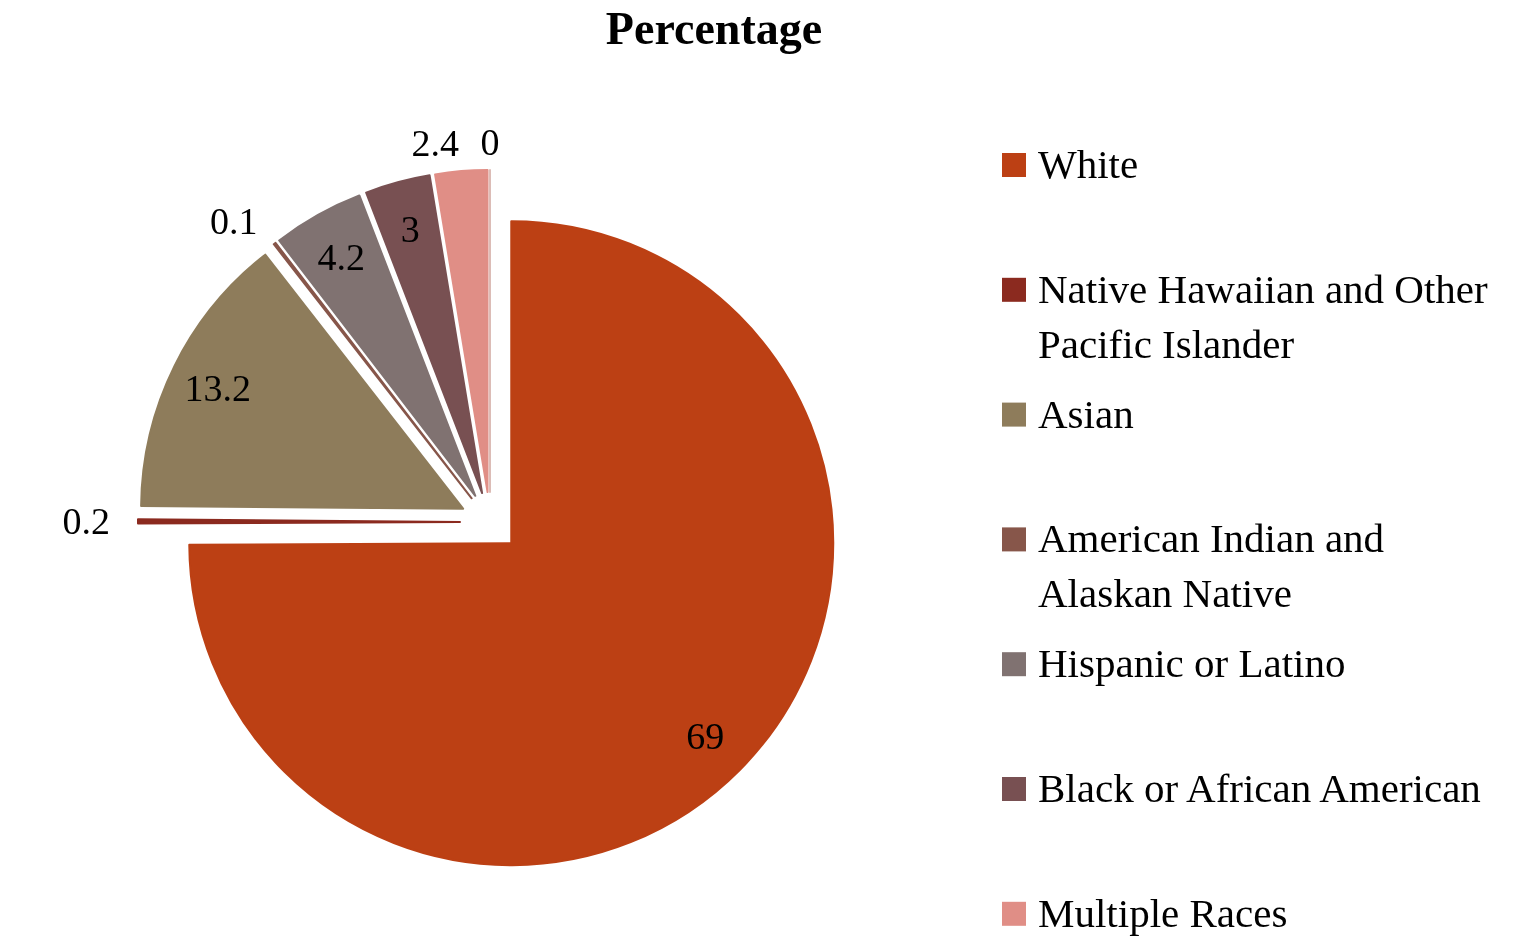 Image resolution: width=1526 pixels, height=939 pixels. I want to click on data-label: 0.1, so click(234, 221).